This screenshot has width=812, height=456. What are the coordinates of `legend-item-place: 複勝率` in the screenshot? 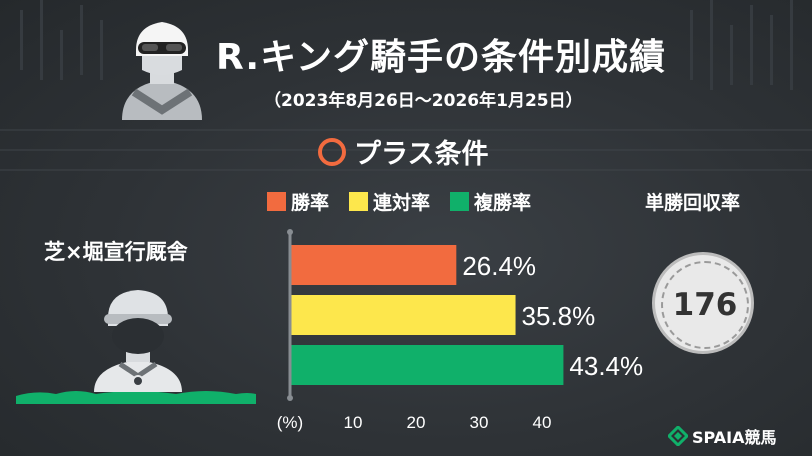 It's located at (490, 201).